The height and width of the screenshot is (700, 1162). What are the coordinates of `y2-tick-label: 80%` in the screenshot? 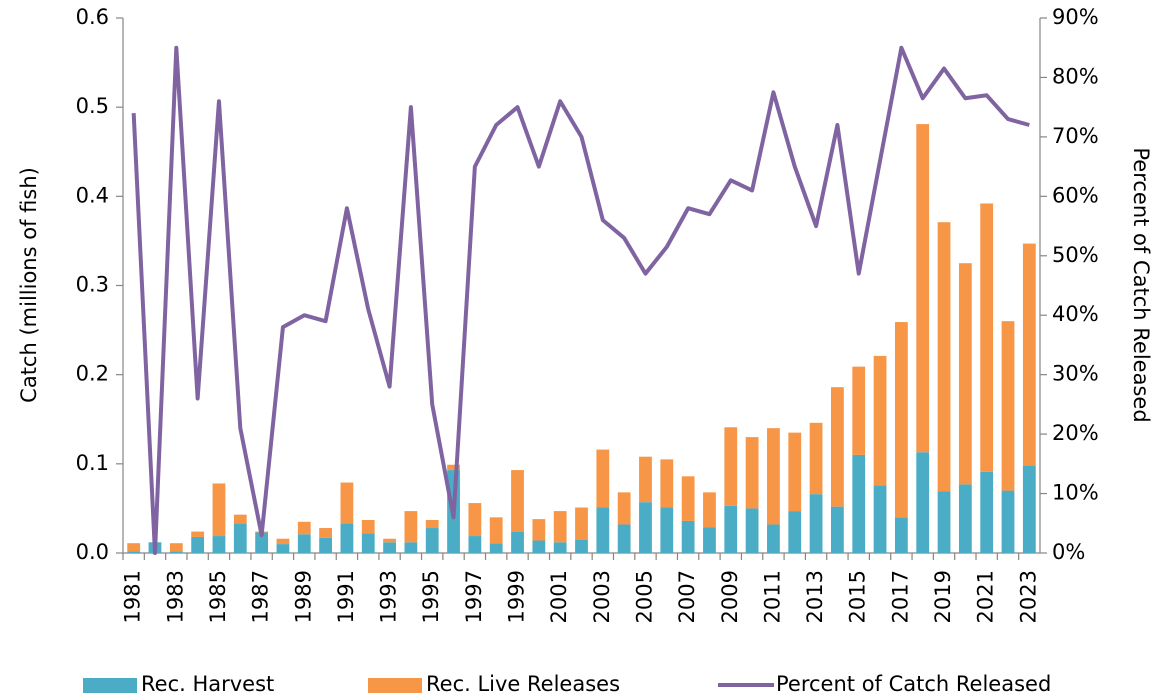 It's located at (1075, 76).